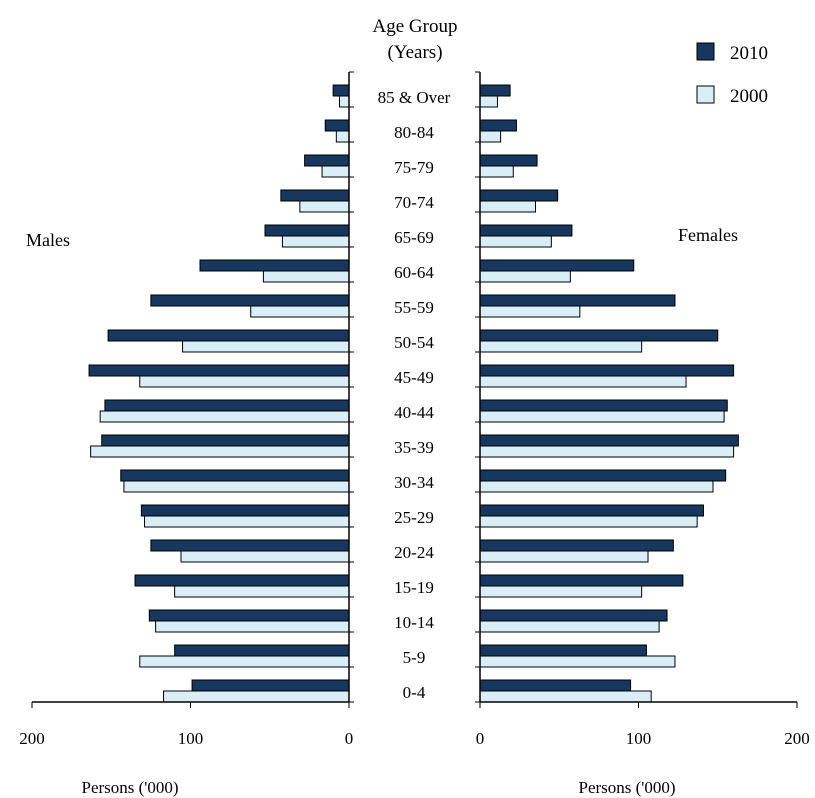  I want to click on right-x-tick-label-100: 100, so click(639, 738).